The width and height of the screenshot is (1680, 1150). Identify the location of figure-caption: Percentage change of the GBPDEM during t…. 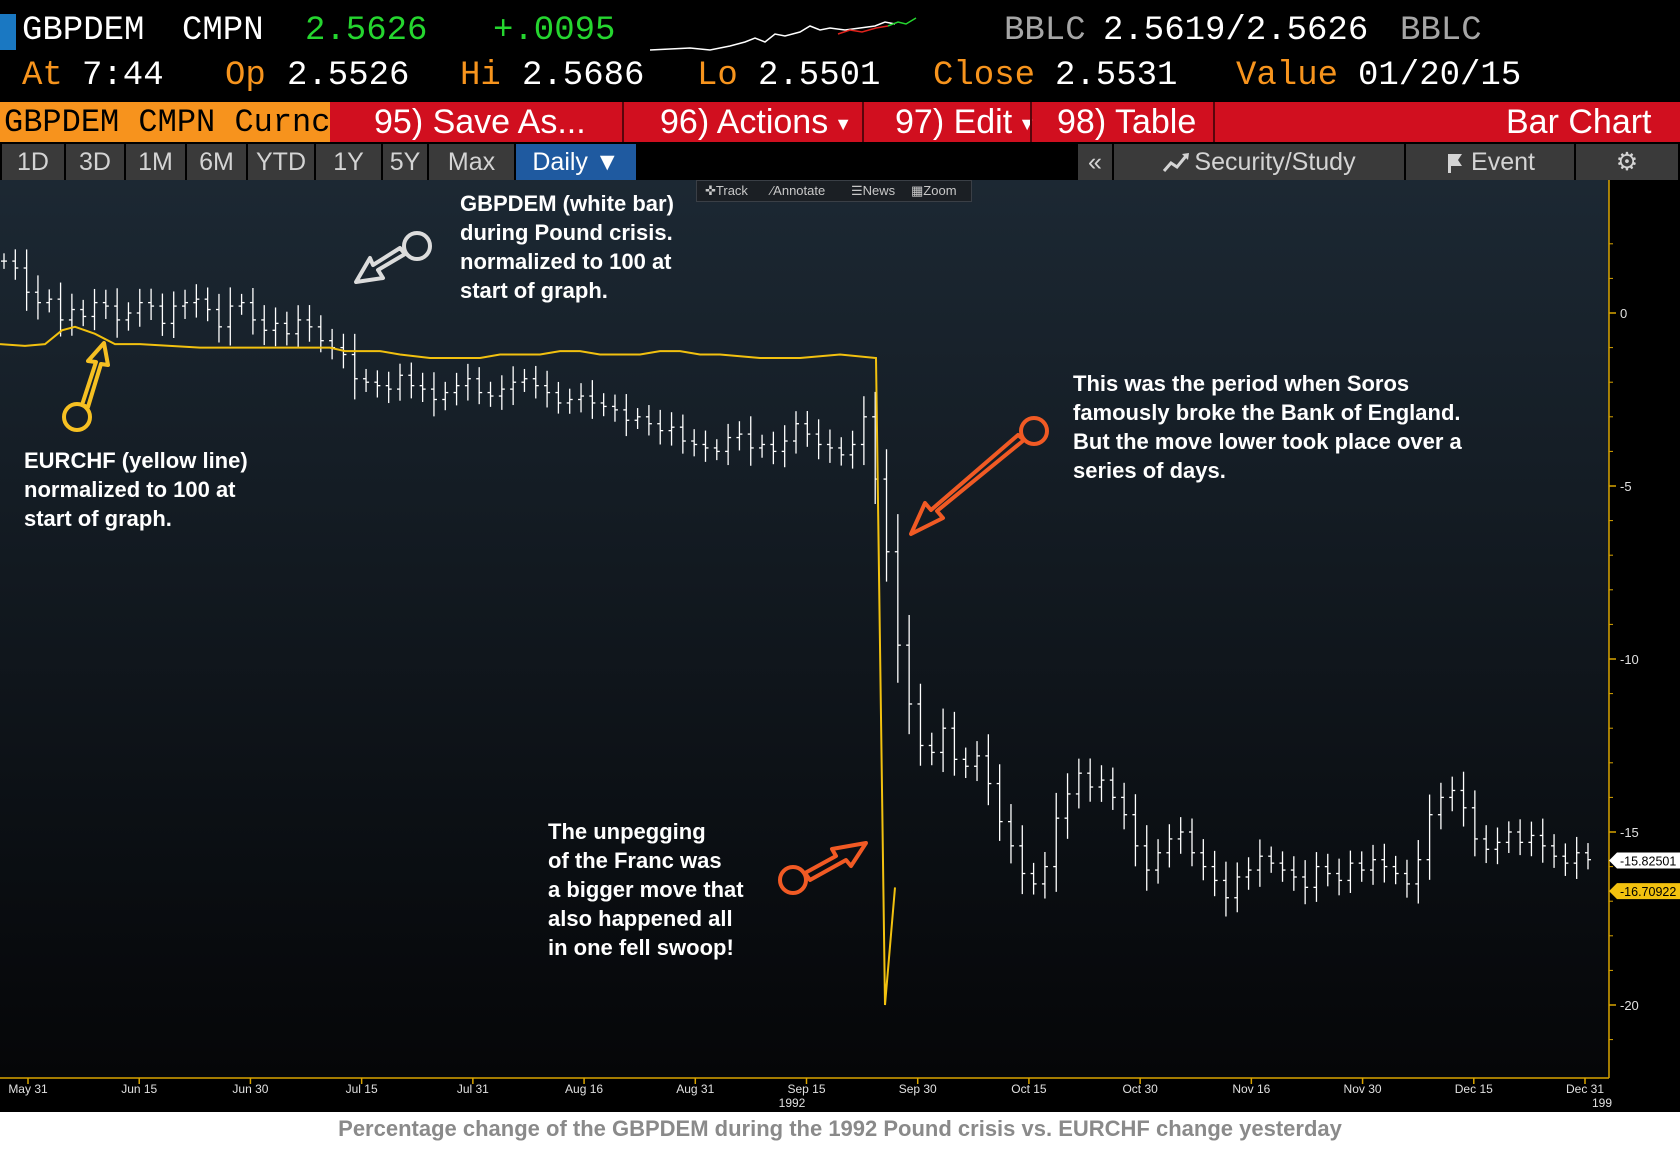
(840, 1128).